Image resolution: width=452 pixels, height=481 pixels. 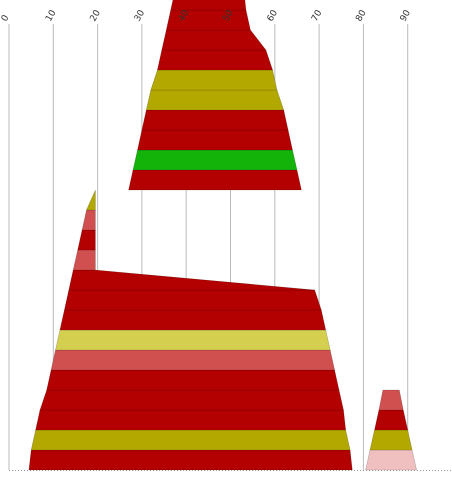 I want to click on x-tick-label: 20, so click(x=96, y=15).